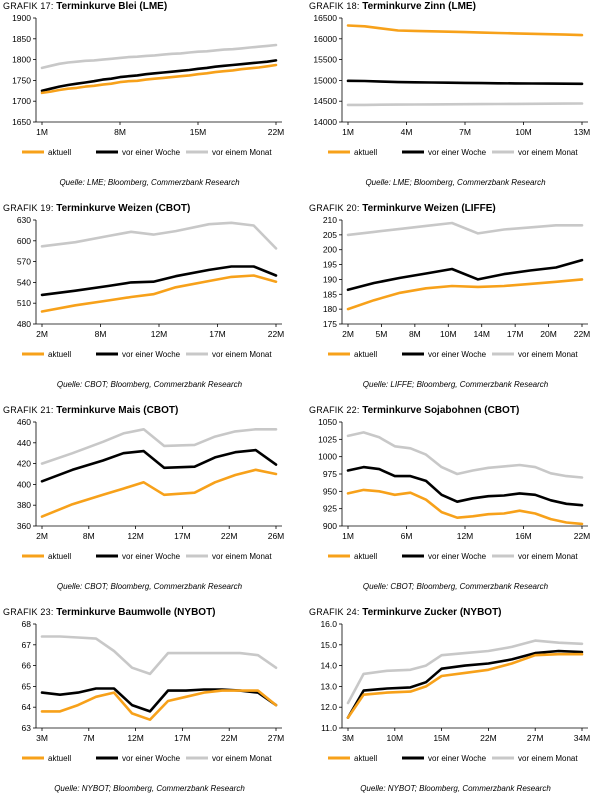 This screenshot has height=809, width=599. Describe the element at coordinates (27, 707) in the screenshot. I see `y-tick-label: 64` at that location.